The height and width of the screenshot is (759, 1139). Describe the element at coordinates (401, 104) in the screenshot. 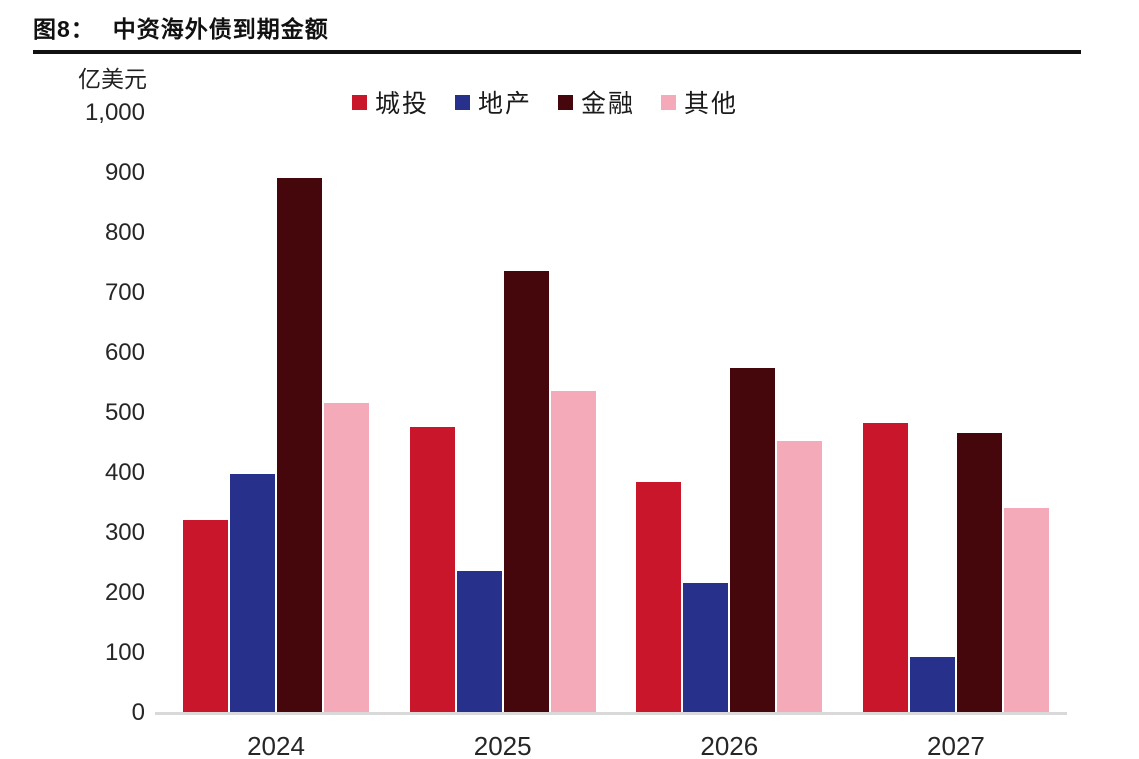

I see `legend-label: 城投` at that location.